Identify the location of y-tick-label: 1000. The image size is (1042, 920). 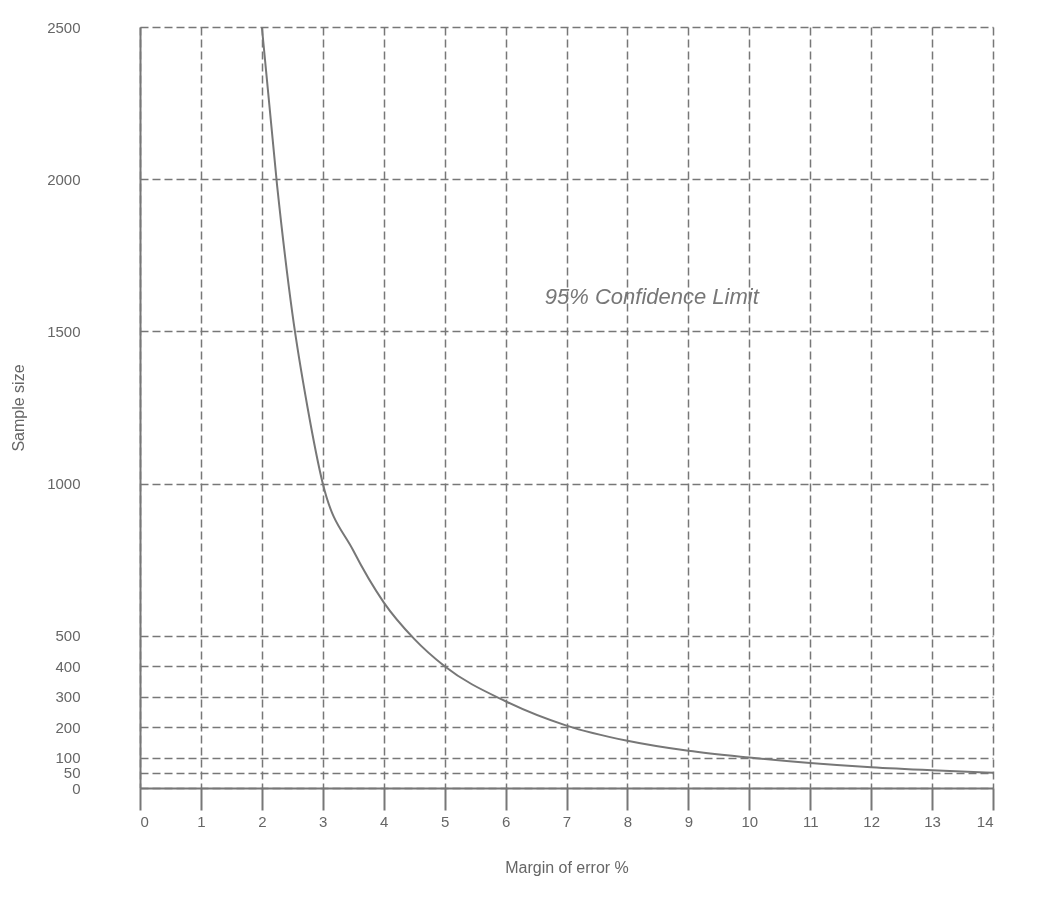
(64, 484).